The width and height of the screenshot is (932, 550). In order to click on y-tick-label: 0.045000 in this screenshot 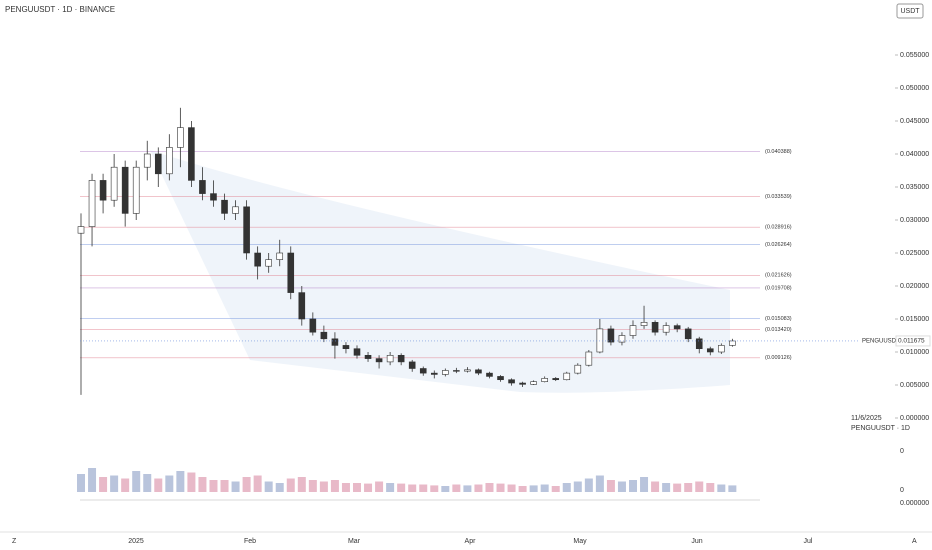, I will do `click(914, 121)`.